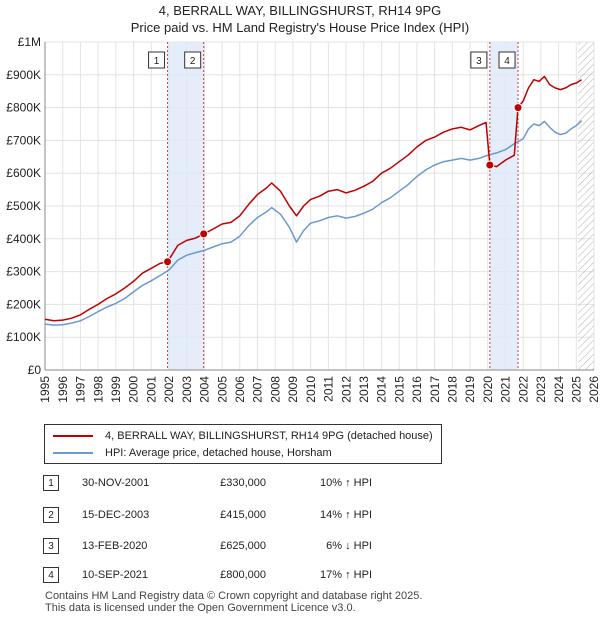  What do you see at coordinates (453, 389) in the screenshot?
I see `x-tick-label: 2018` at bounding box center [453, 389].